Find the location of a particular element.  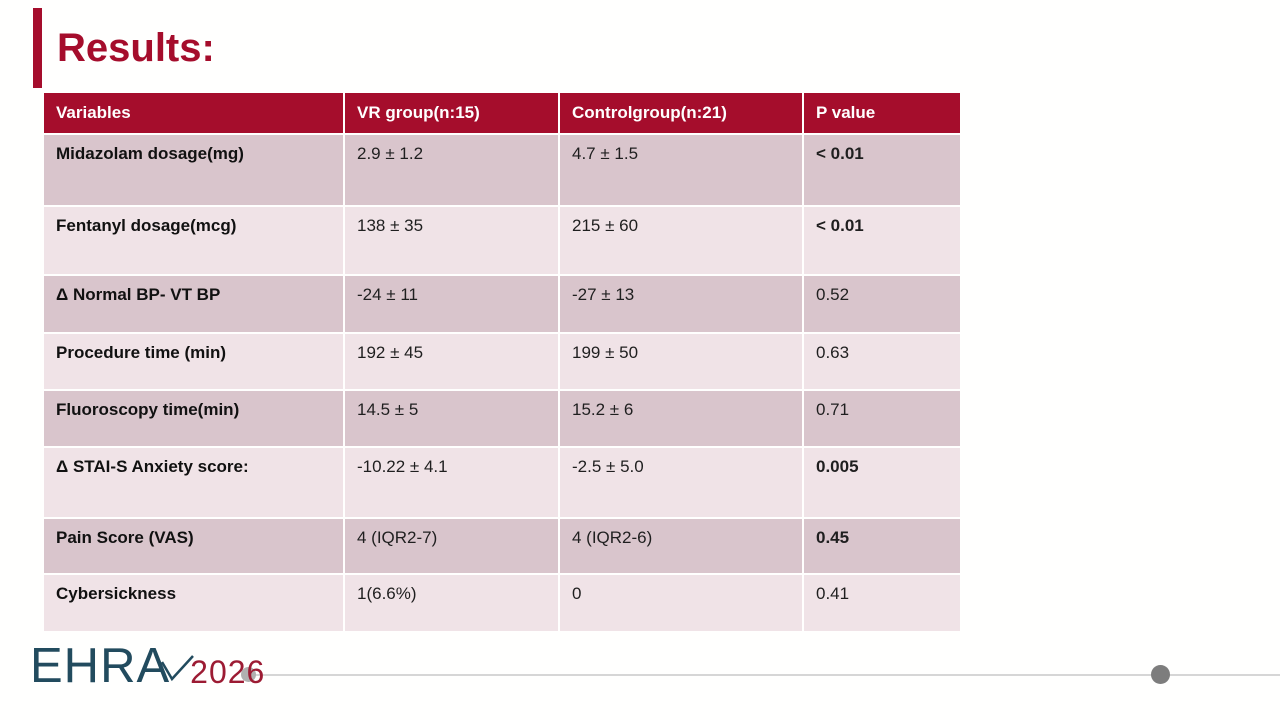

timeline-dot-right is located at coordinates (1160, 674).